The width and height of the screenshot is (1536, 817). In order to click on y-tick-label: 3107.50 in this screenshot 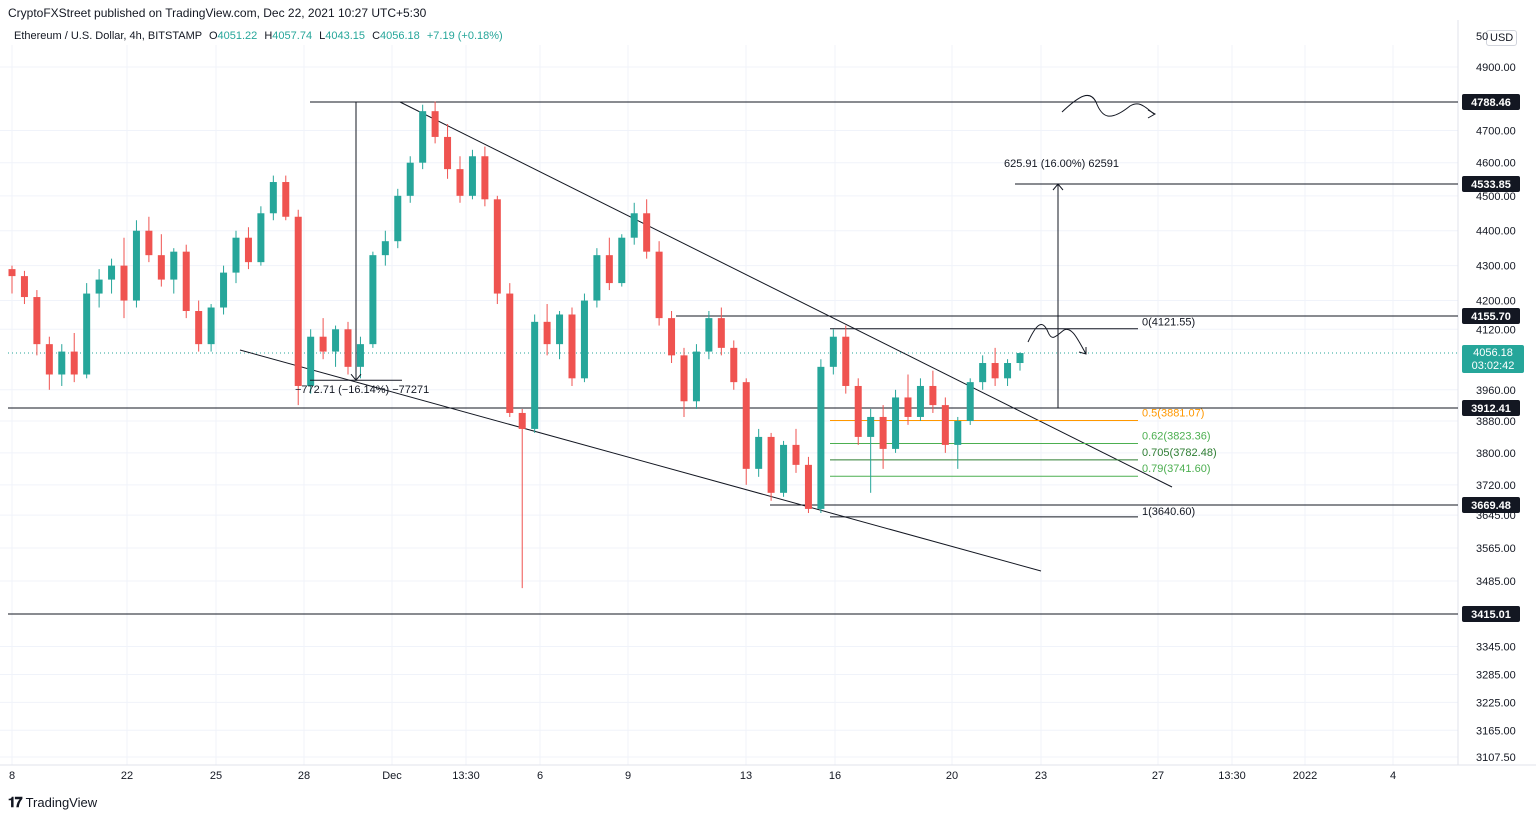, I will do `click(1496, 758)`.